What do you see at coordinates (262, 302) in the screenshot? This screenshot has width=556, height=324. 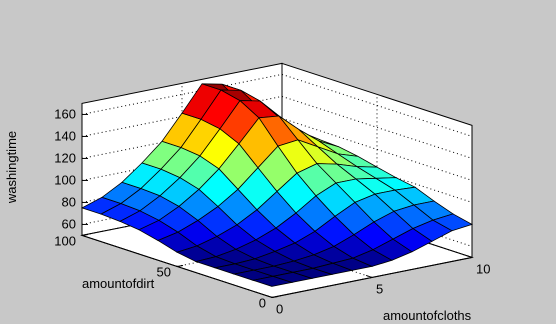 I see `y-tick-label: 0` at bounding box center [262, 302].